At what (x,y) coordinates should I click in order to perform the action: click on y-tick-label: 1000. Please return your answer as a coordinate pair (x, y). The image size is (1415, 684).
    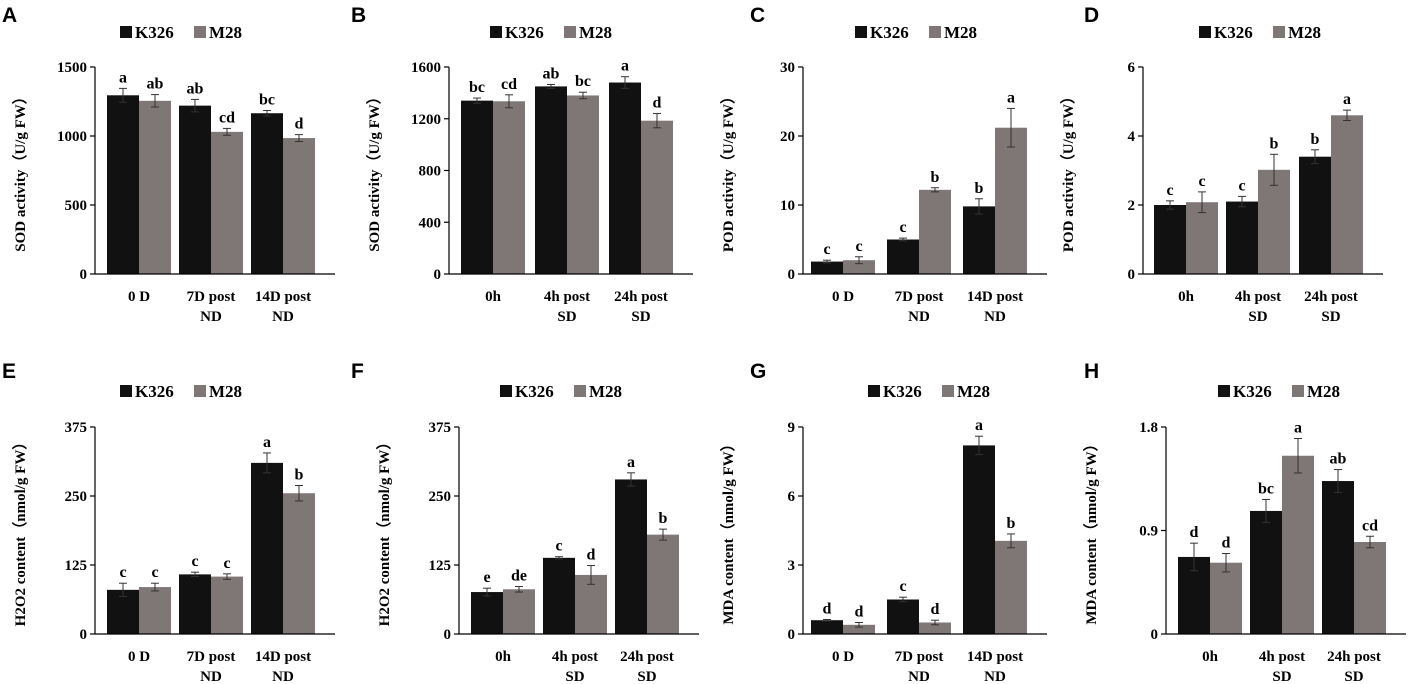
    Looking at the image, I should click on (72, 137).